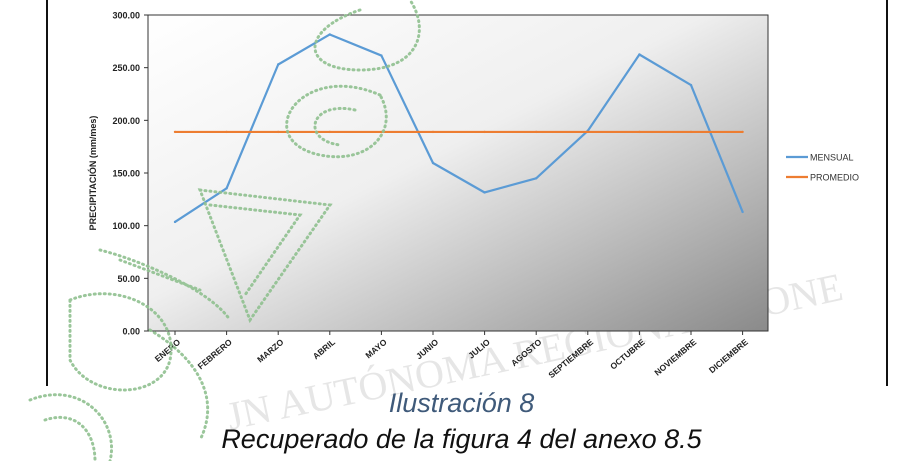  Describe the element at coordinates (270, 351) in the screenshot. I see `x-tick-label: MARZO` at that location.